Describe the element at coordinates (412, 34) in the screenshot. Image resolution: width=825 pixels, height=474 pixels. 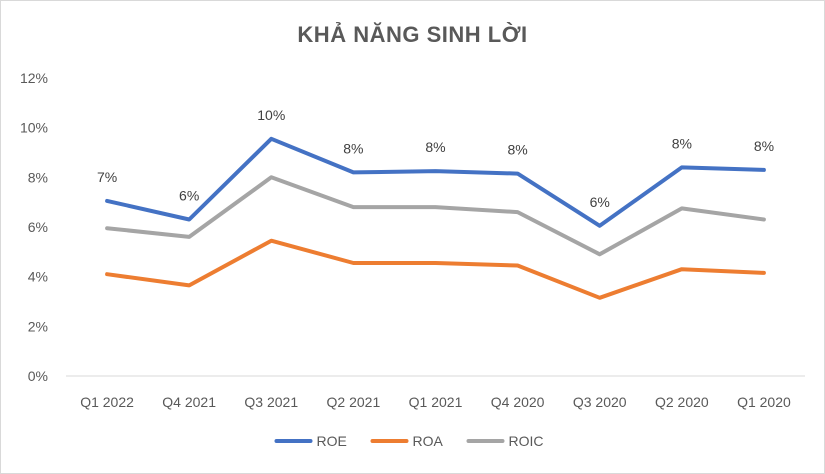
I see `chart-title: KHẢ NĂNG SINH LỜI` at that location.